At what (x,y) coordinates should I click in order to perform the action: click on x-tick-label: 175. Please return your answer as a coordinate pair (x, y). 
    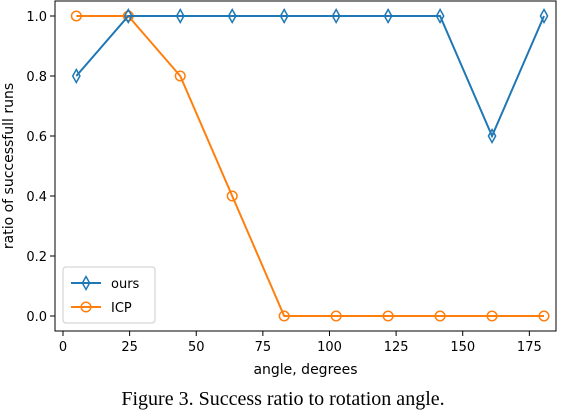
    Looking at the image, I should click on (529, 347).